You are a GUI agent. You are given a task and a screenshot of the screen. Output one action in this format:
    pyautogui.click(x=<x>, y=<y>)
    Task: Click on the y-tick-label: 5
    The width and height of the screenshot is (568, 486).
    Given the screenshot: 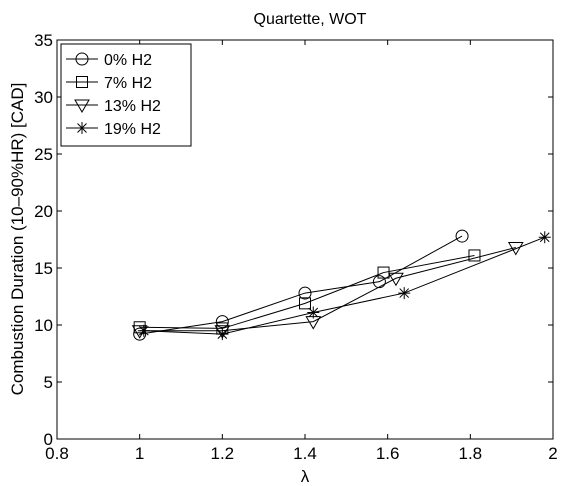 What is the action you would take?
    pyautogui.click(x=48, y=382)
    